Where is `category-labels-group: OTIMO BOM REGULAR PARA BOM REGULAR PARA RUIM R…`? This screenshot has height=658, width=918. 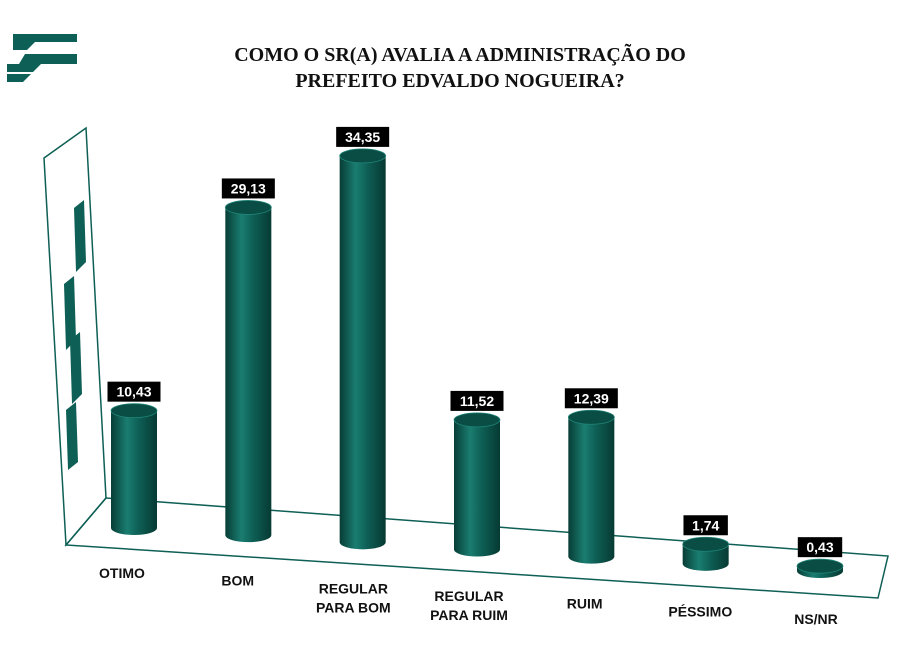
category-labels-group: OTIMO BOM REGULAR PARA BOM REGULAR PARA RUIM R… is located at coordinates (468, 596).